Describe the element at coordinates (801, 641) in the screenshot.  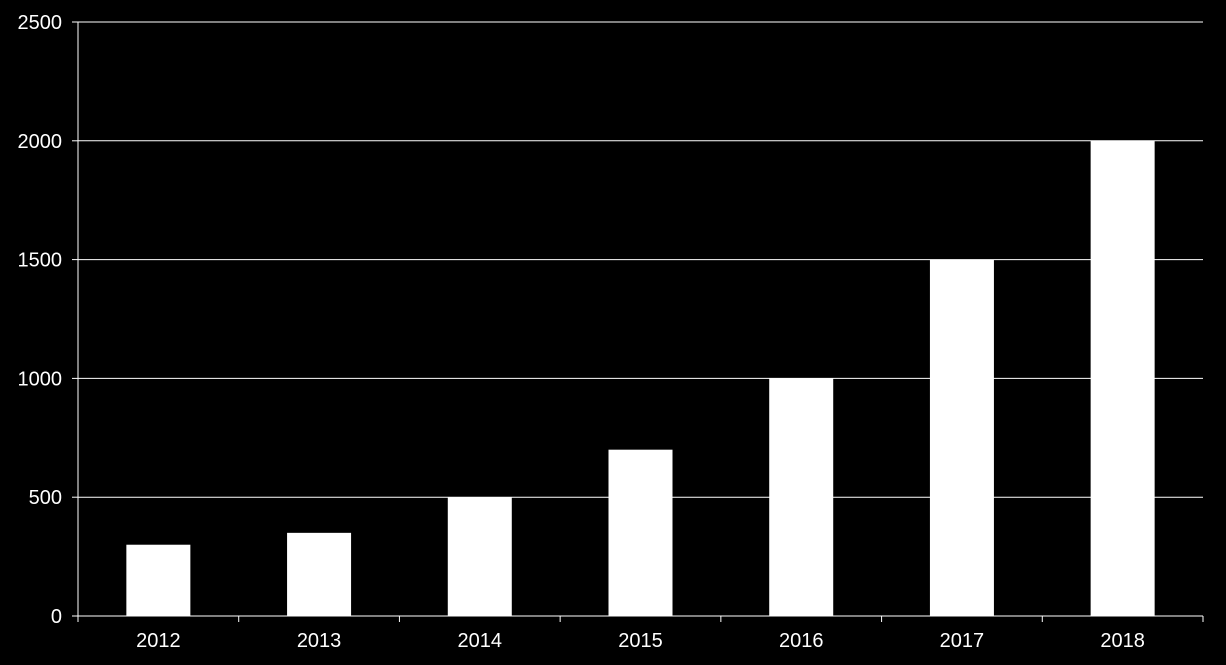
I see `x-tick-label-2016: 2016` at that location.